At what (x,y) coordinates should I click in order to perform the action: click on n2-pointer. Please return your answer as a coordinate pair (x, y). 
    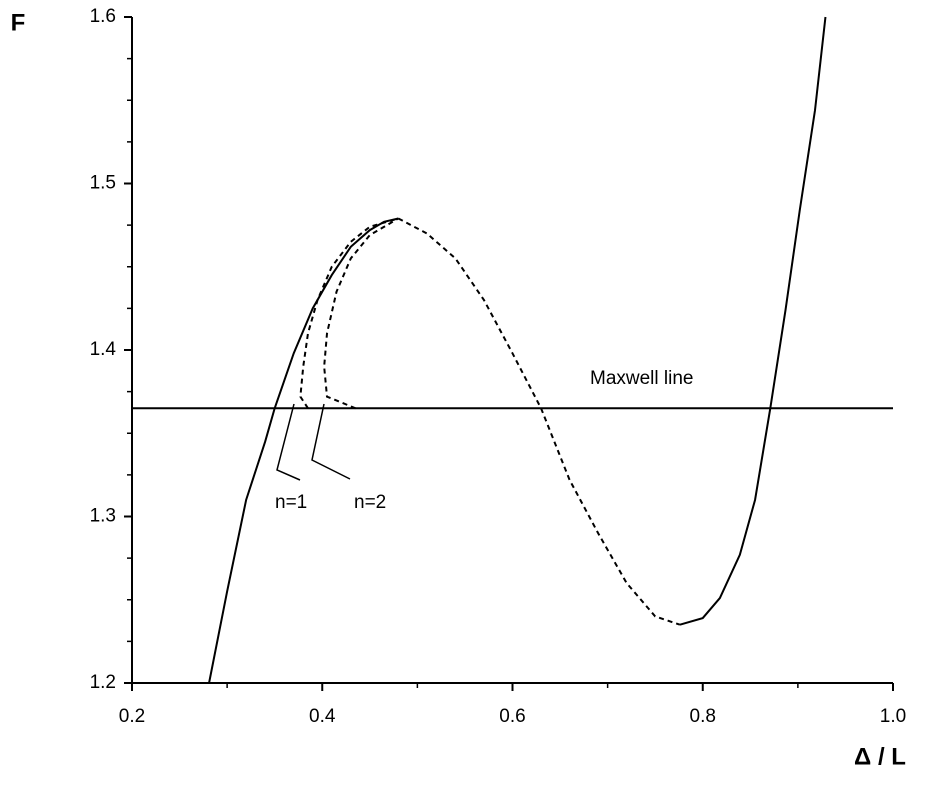
    Looking at the image, I should click on (331, 441).